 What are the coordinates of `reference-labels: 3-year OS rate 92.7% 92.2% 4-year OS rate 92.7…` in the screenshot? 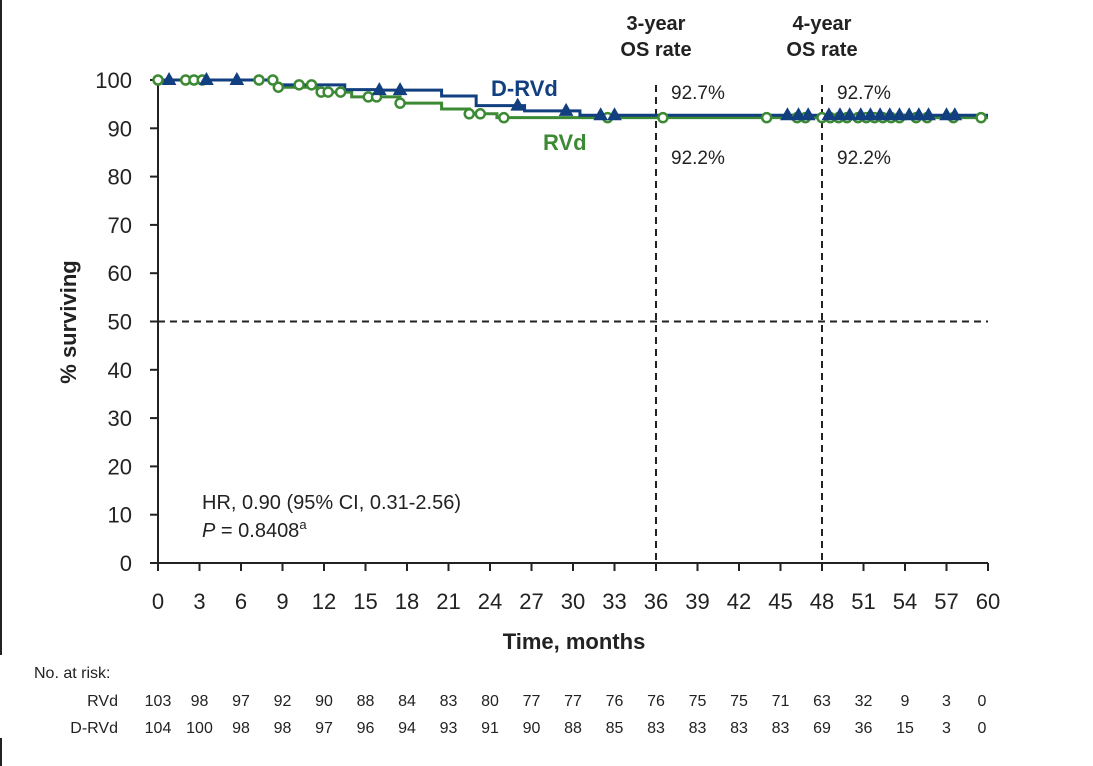 It's located at (755, 91).